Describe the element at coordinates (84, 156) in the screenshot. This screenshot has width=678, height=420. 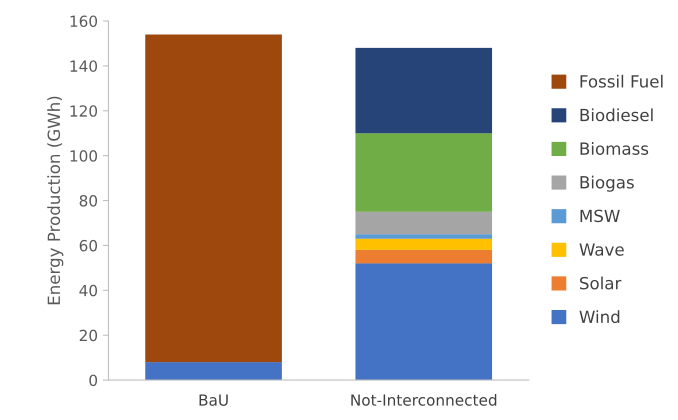
I see `y-tick-label: 100` at that location.